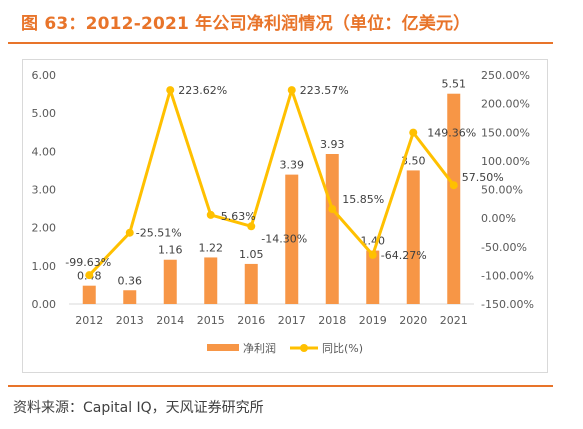 Image resolution: width=583 pixels, height=429 pixels. I want to click on title-divider, so click(280, 43).